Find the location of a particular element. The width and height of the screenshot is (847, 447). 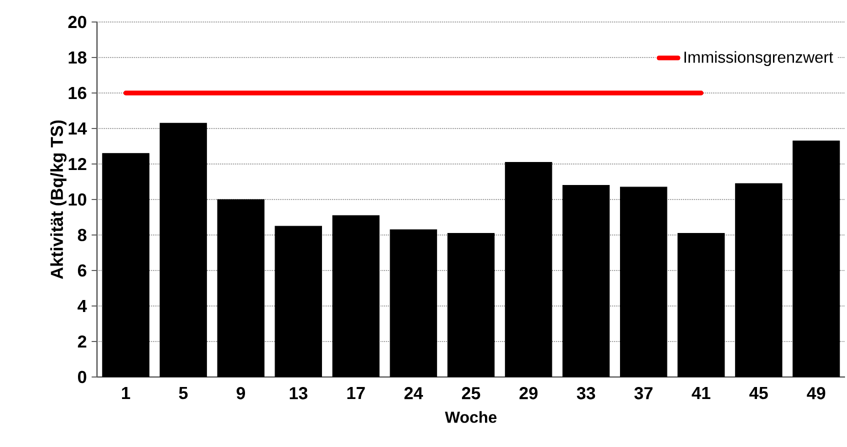

y-axis-title: Aktivität (Bq/kg TS) is located at coordinates (58, 199).